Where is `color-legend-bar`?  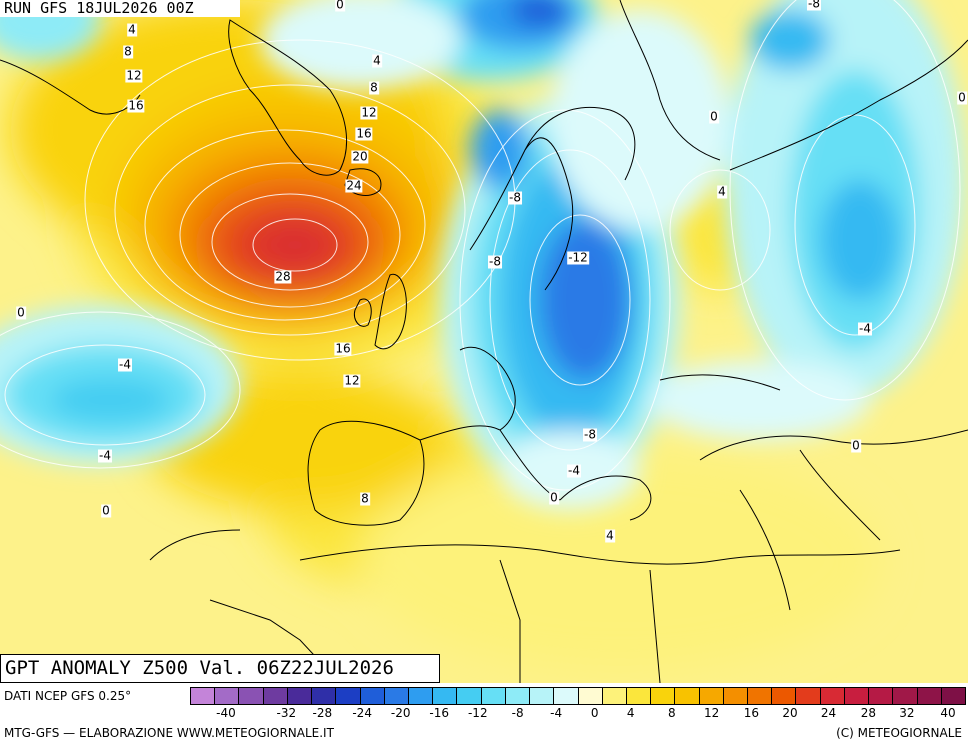
color-legend-bar is located at coordinates (578, 696).